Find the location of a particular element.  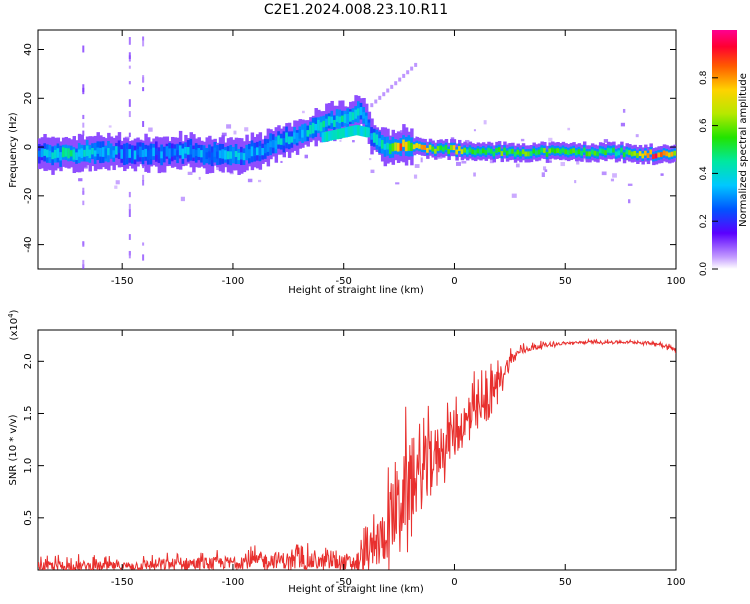

snr-xtick-label: 50 is located at coordinates (565, 582).